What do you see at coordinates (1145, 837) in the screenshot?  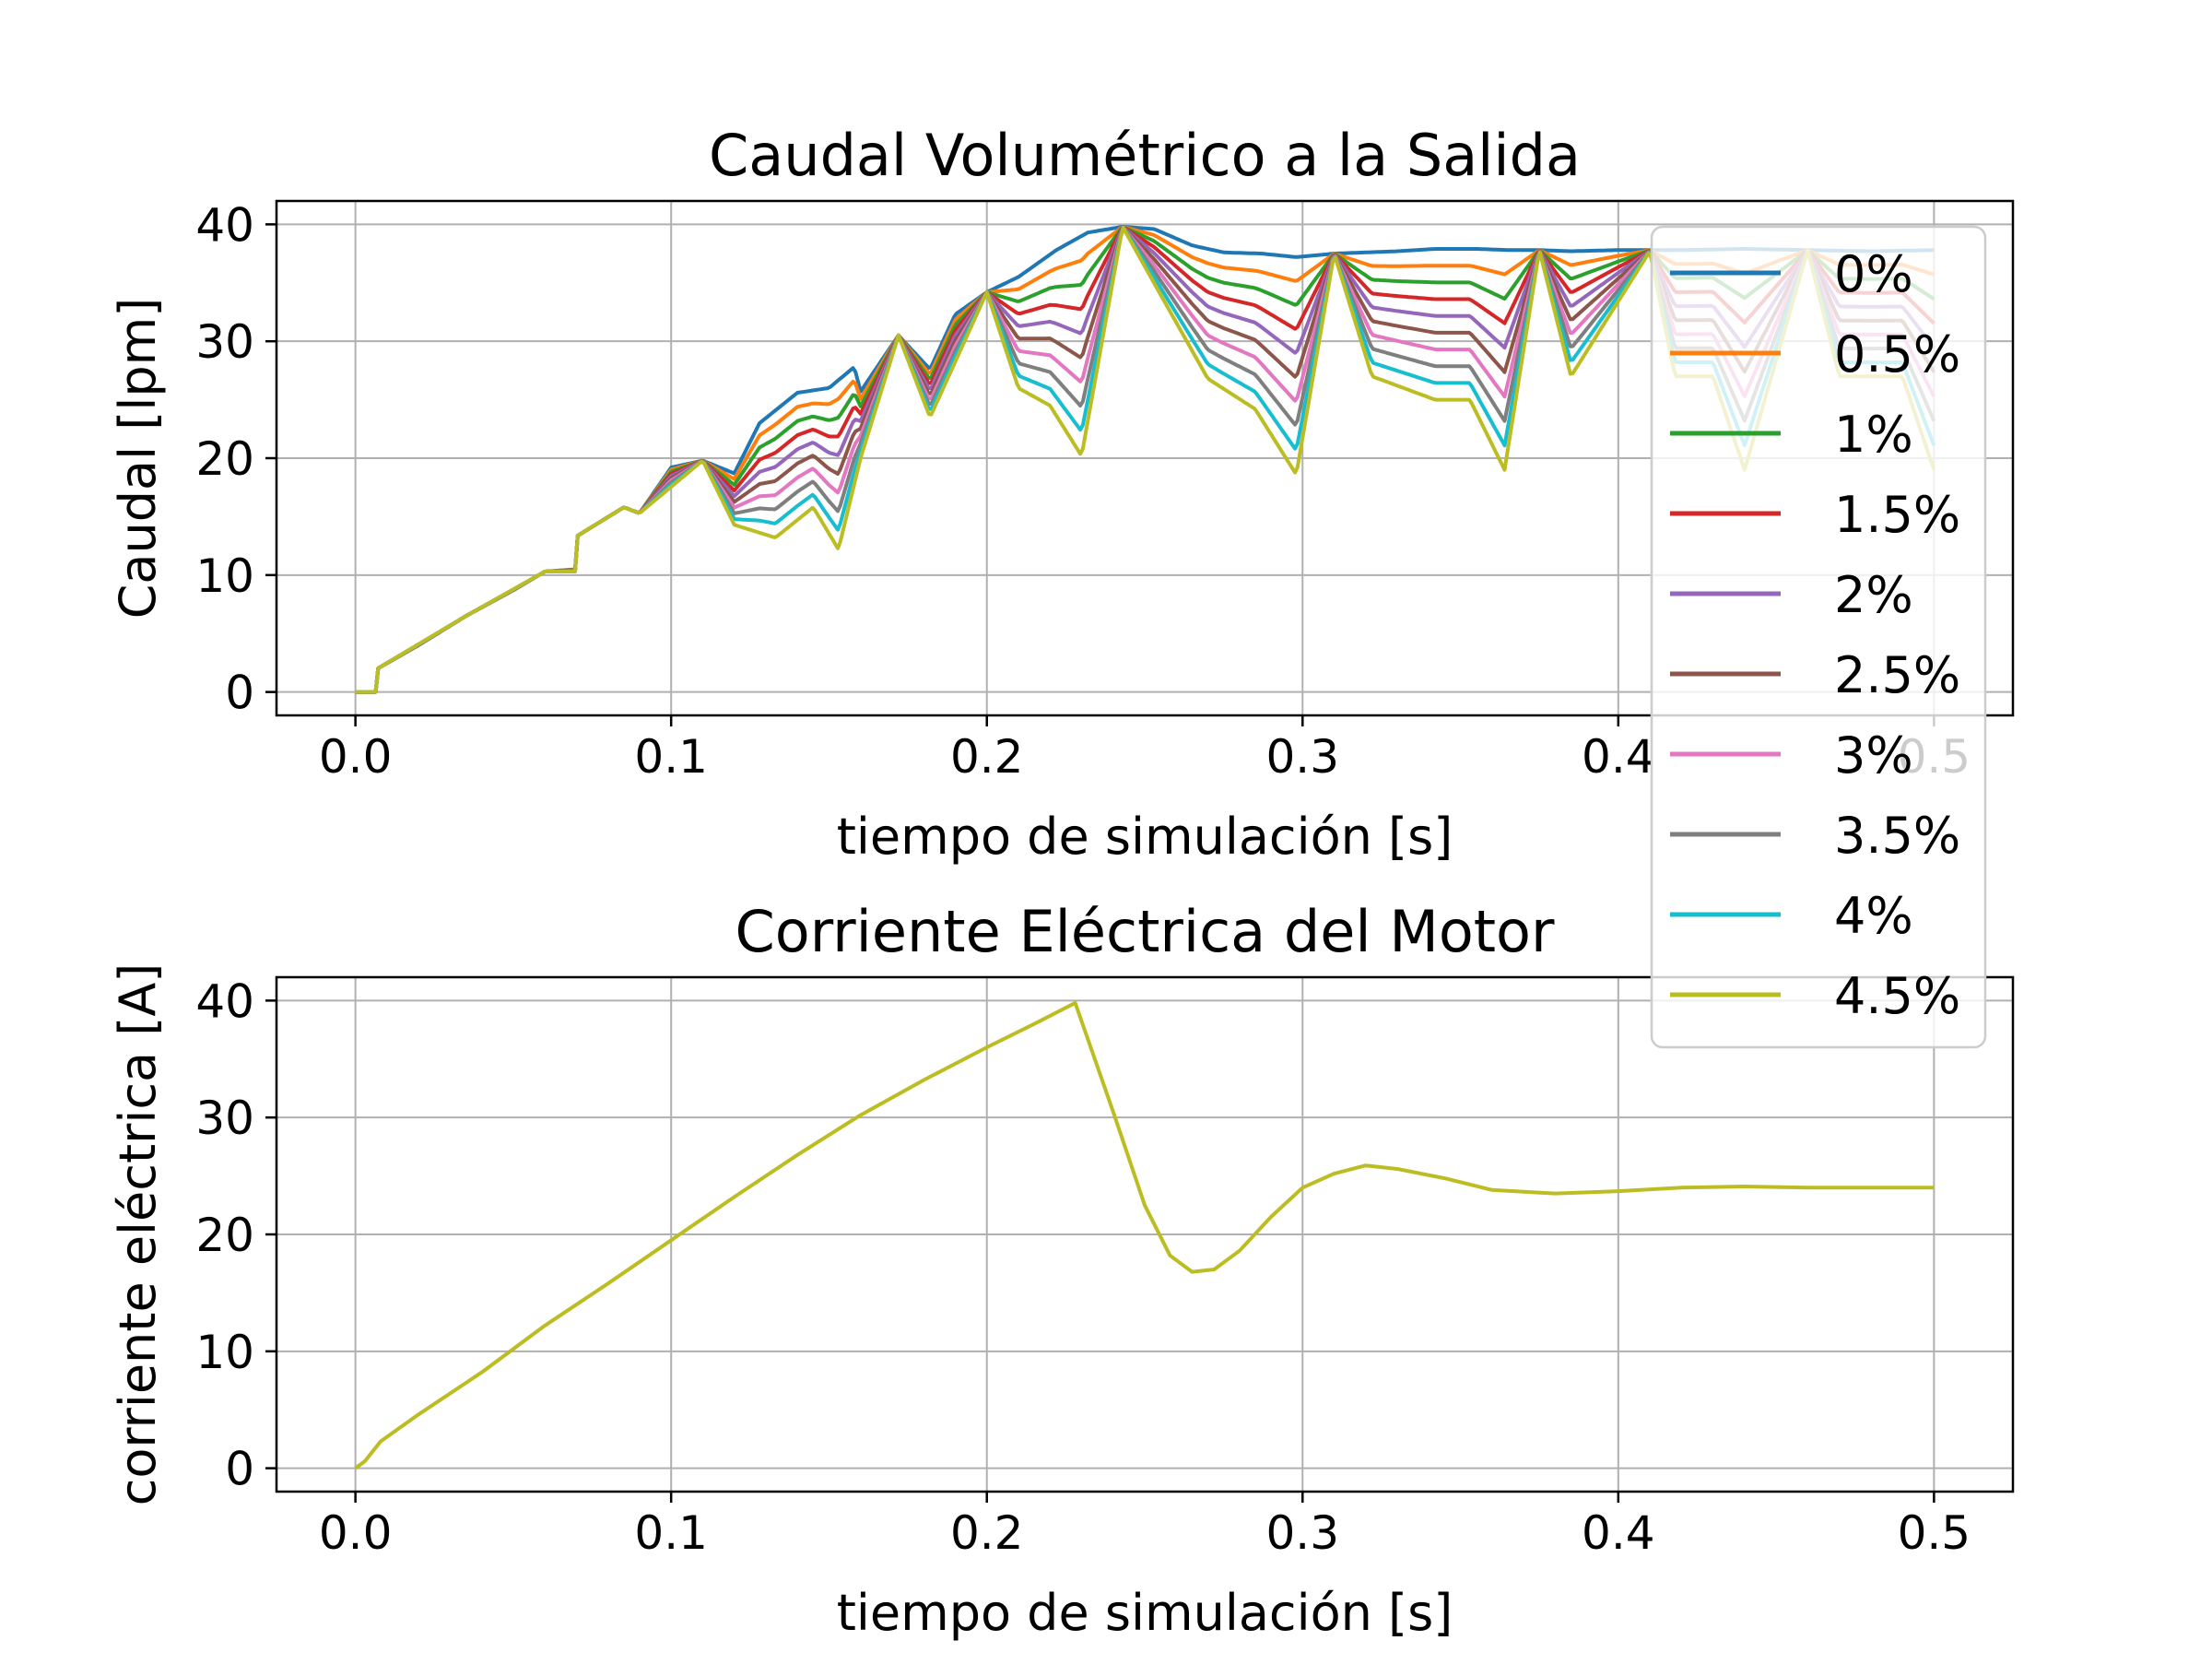 I see `flow-x-axis-label: tiempo de simulación [s]` at bounding box center [1145, 837].